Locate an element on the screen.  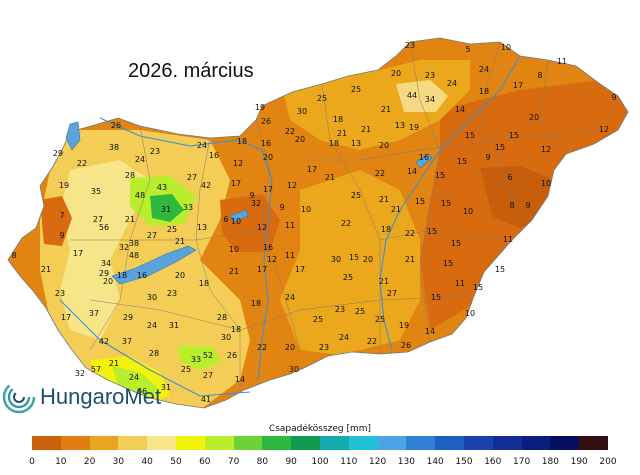
legend-tick-label: 50 is located at coordinates (176, 462).